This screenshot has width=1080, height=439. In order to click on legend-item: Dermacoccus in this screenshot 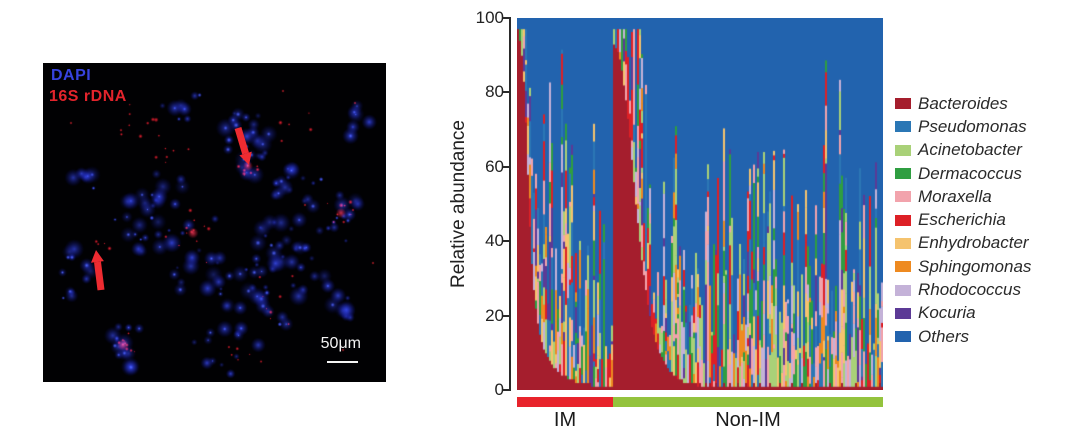, I will do `click(963, 173)`.